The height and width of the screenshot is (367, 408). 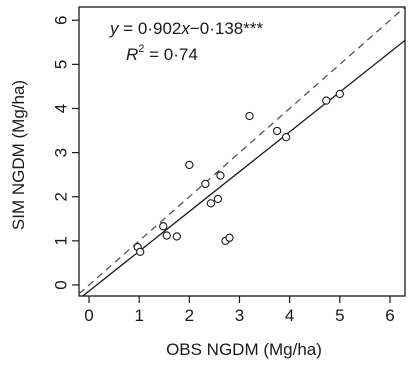 What do you see at coordinates (18, 155) in the screenshot?
I see `y-axis-label: SIM NGDM (Mg/ha)` at bounding box center [18, 155].